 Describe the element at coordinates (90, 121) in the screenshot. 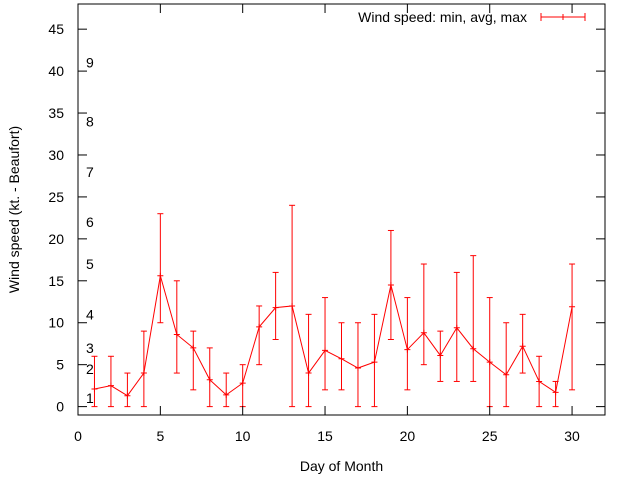

I see `beaufort-scale-label: 8` at that location.